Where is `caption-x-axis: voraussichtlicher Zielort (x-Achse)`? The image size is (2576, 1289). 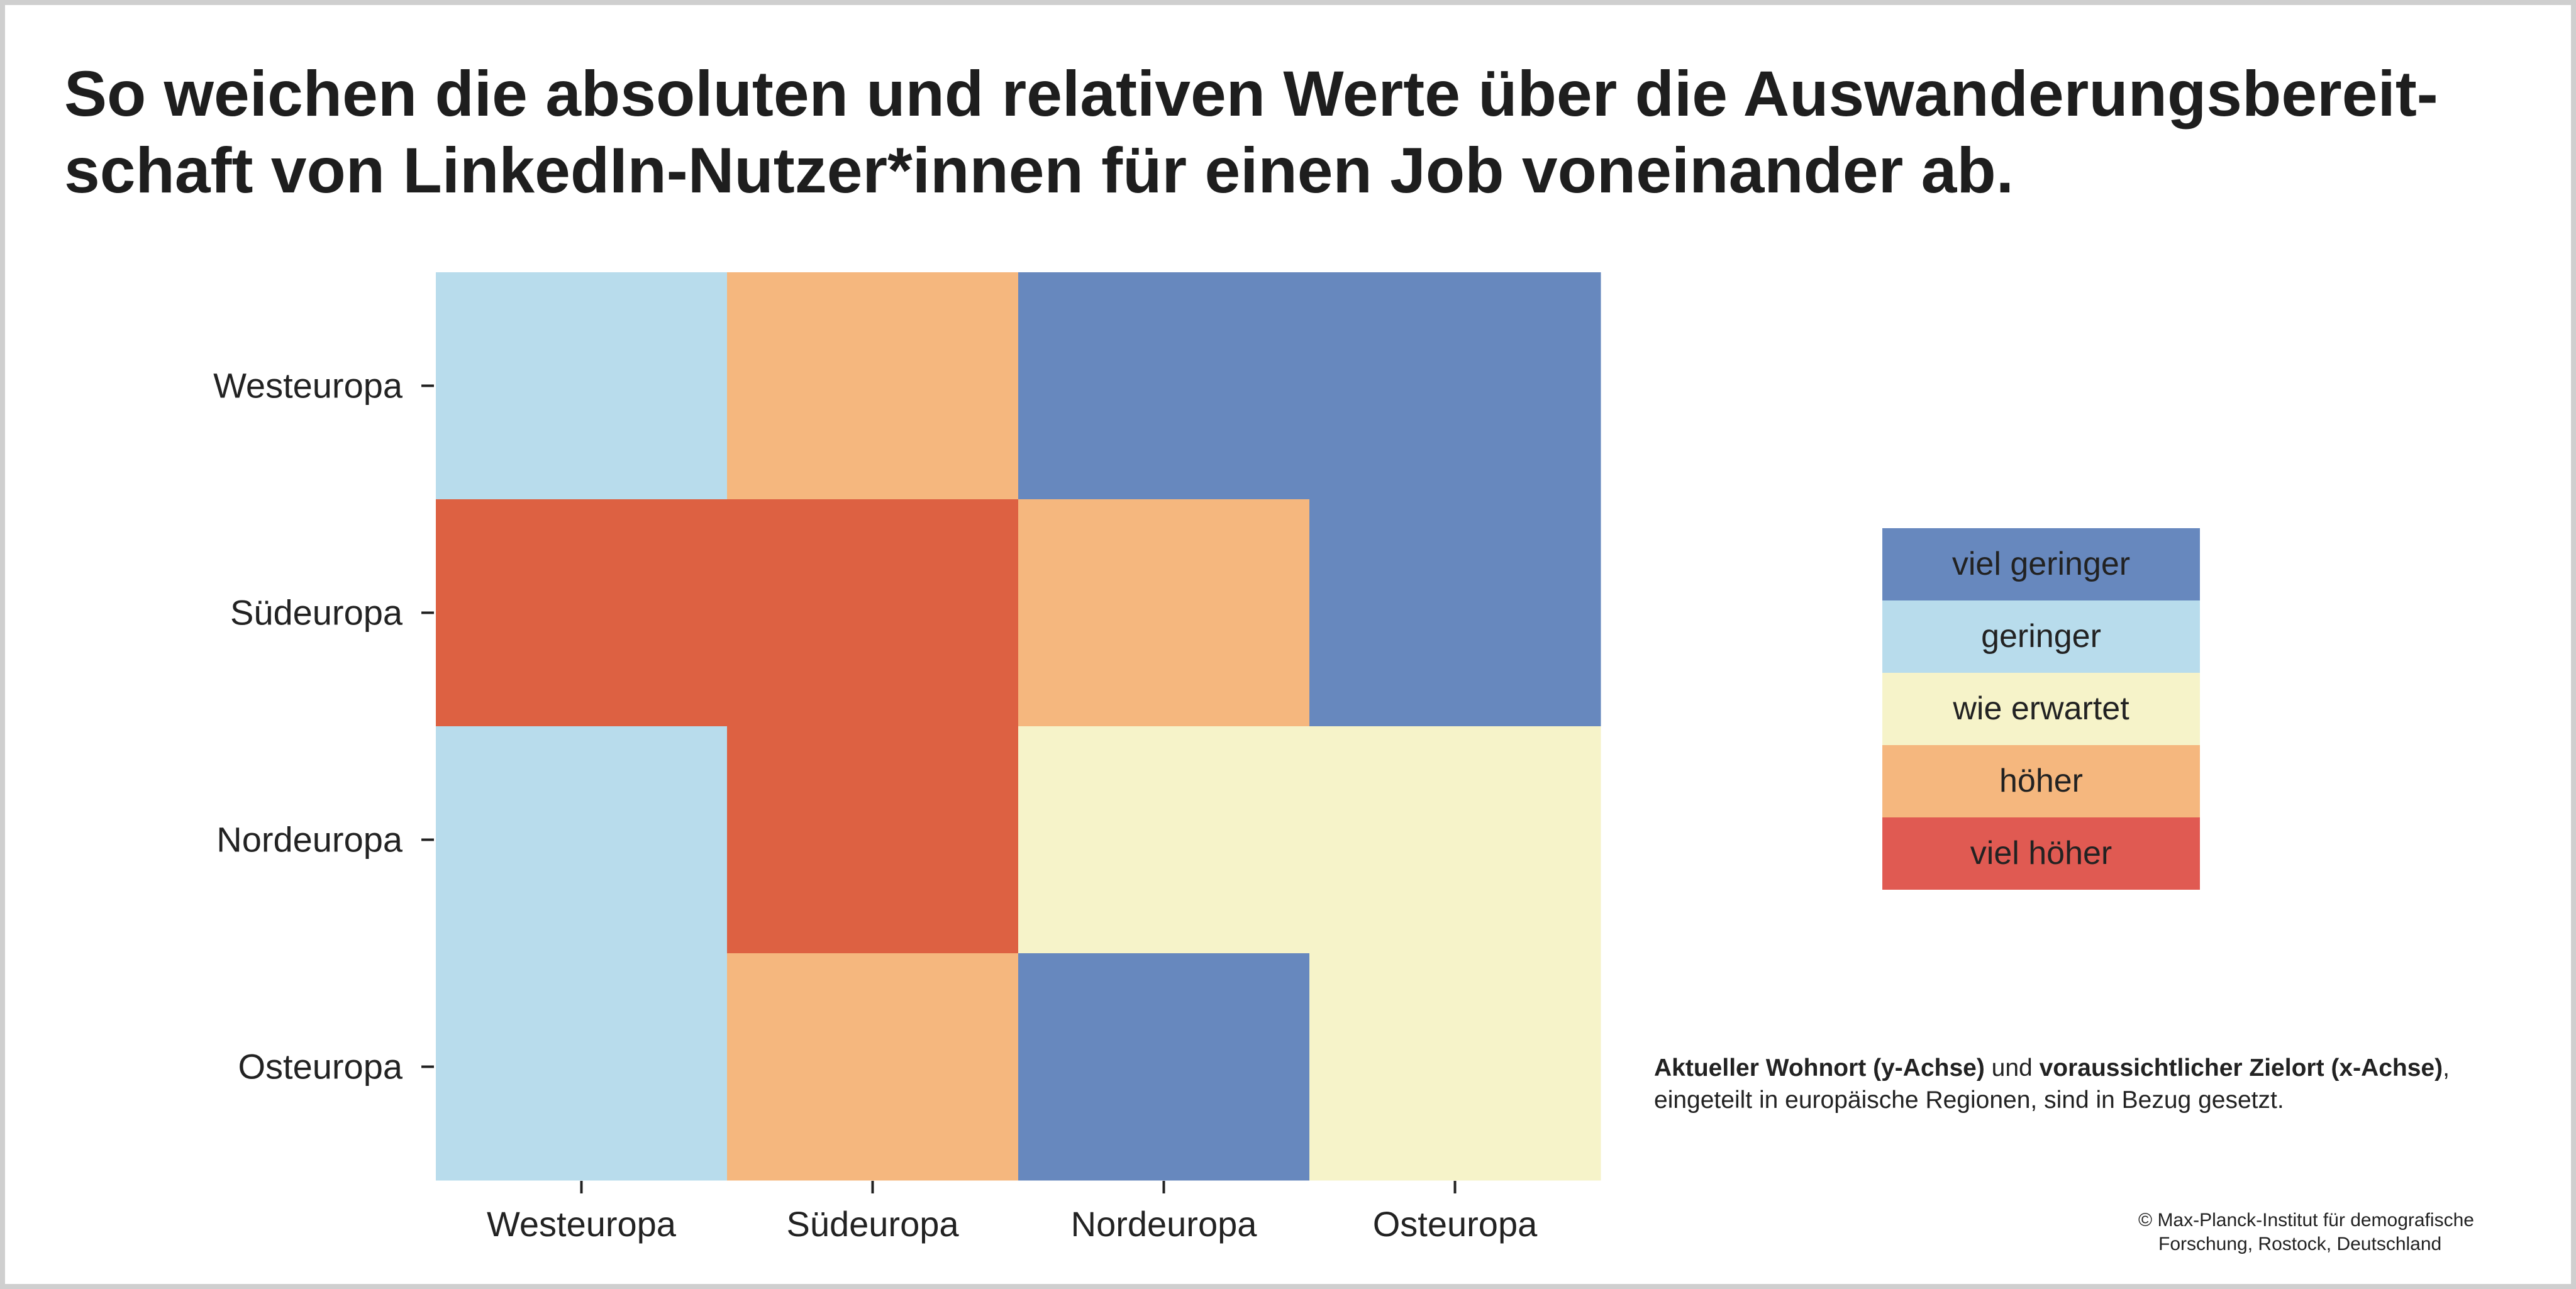 caption-x-axis: voraussichtlicher Zielort (x-Achse) is located at coordinates (2241, 1068).